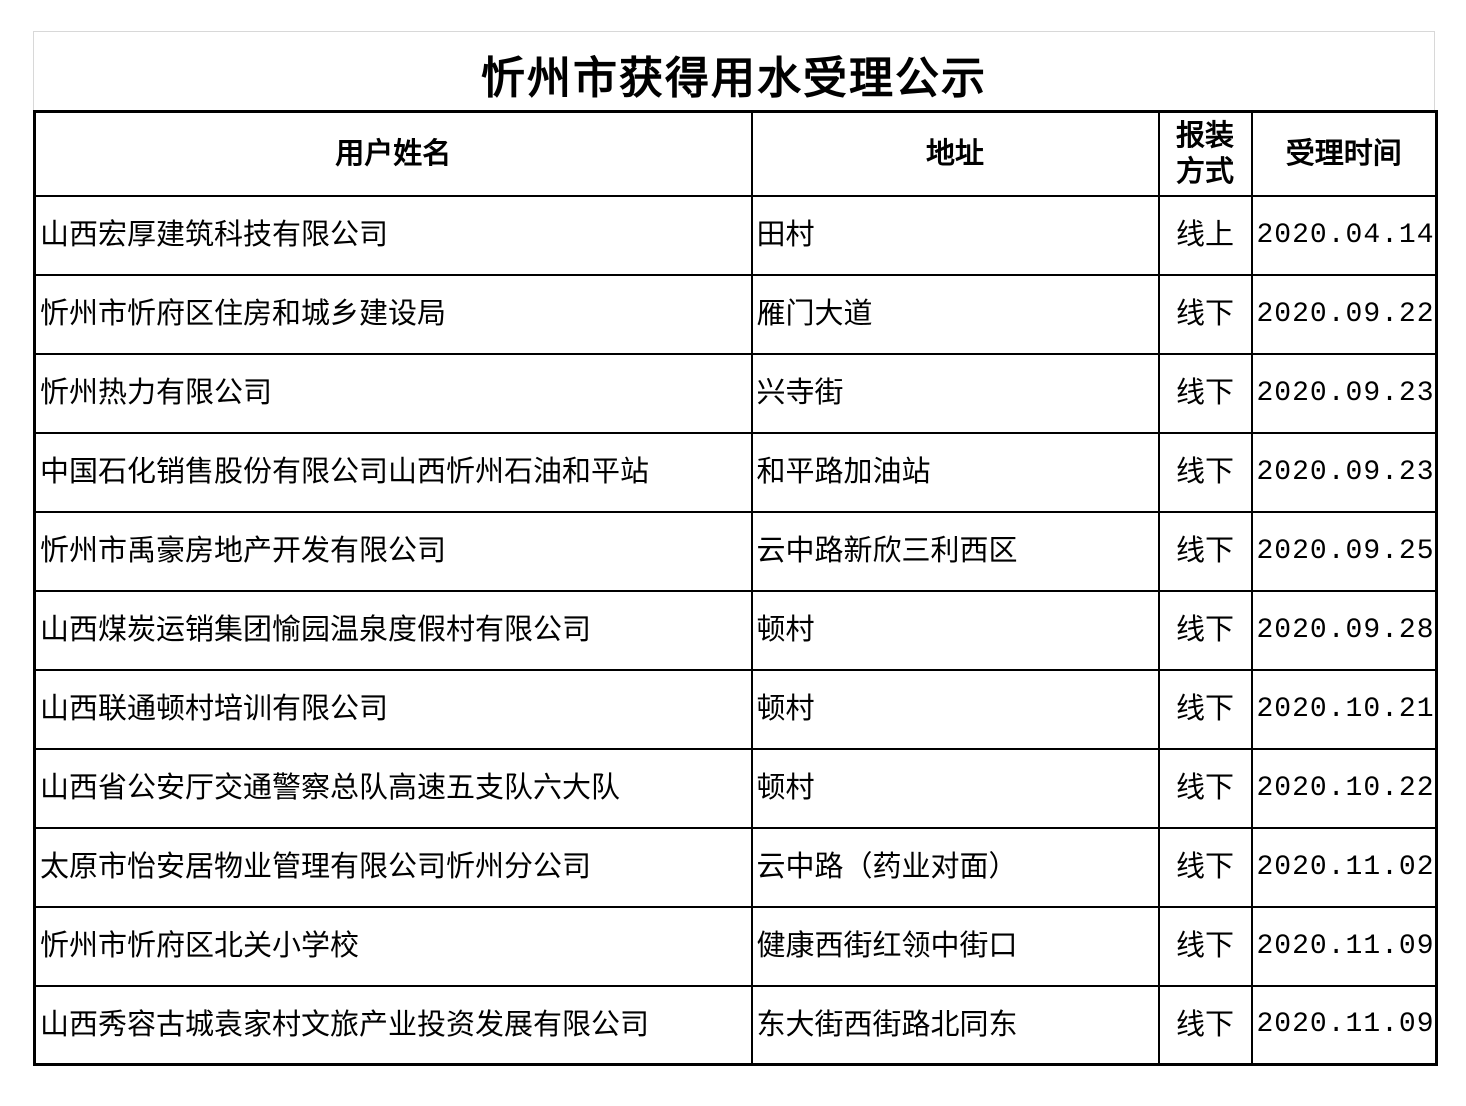 The image size is (1466, 1106). I want to click on table-row: 中国石化销售股份有限公司山西忻州石油和平站 和平路加油站 线下 2020.09.23, so click(735, 472).